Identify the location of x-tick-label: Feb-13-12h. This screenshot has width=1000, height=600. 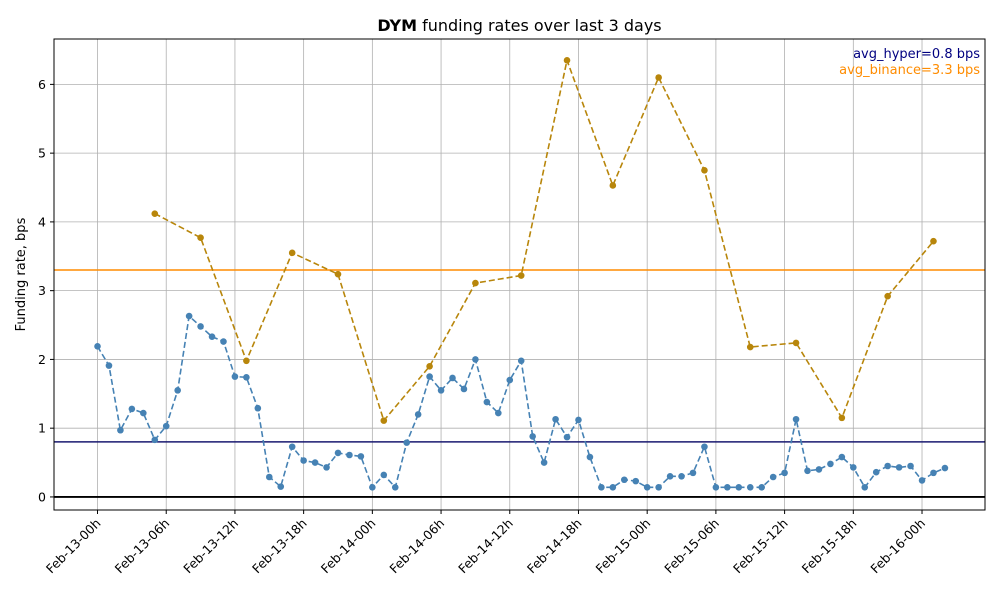
(210, 546).